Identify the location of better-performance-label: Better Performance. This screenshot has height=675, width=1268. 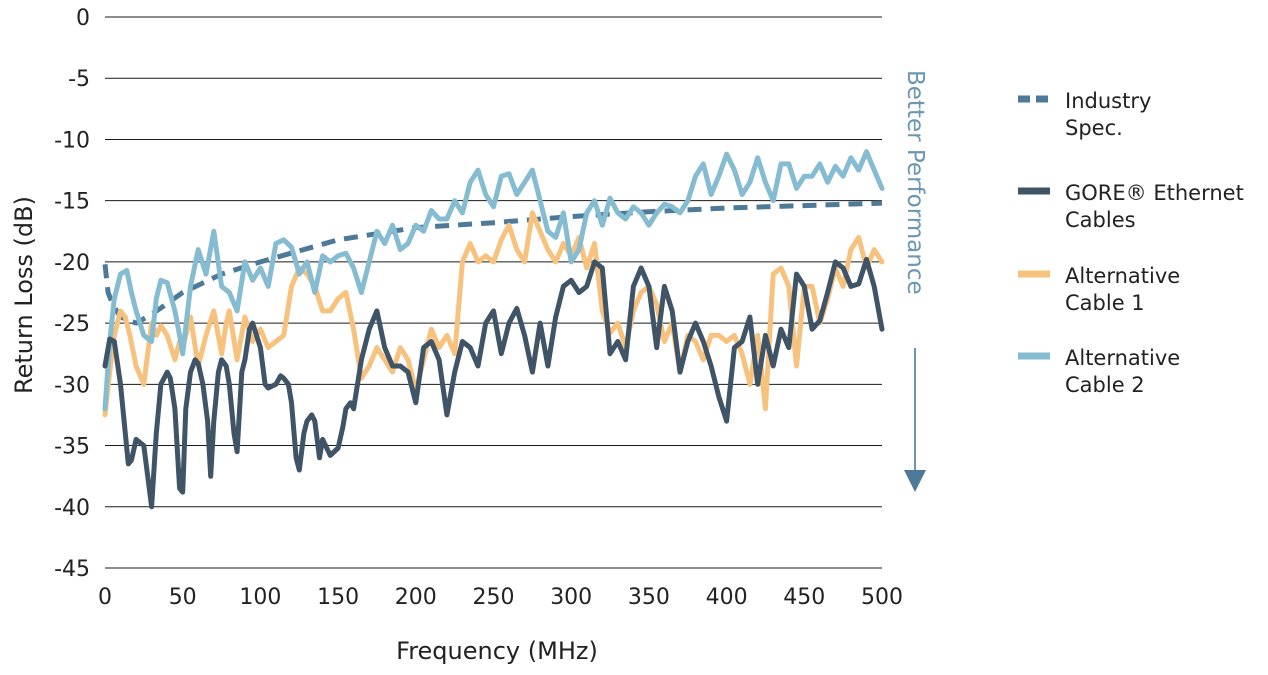
(915, 182).